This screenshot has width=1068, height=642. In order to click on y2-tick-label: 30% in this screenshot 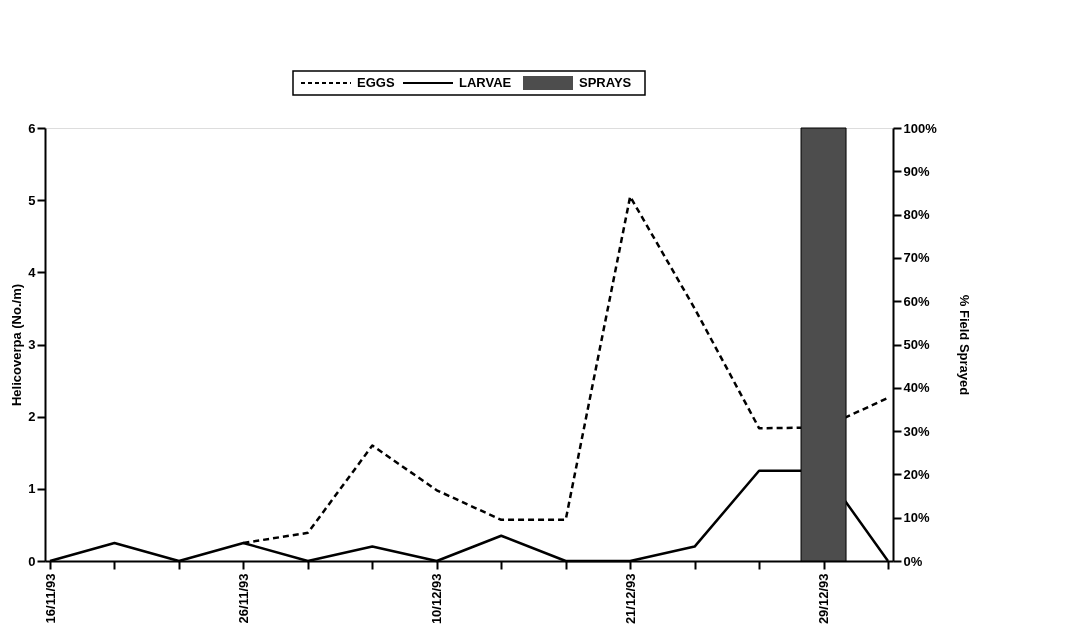, I will do `click(916, 431)`.